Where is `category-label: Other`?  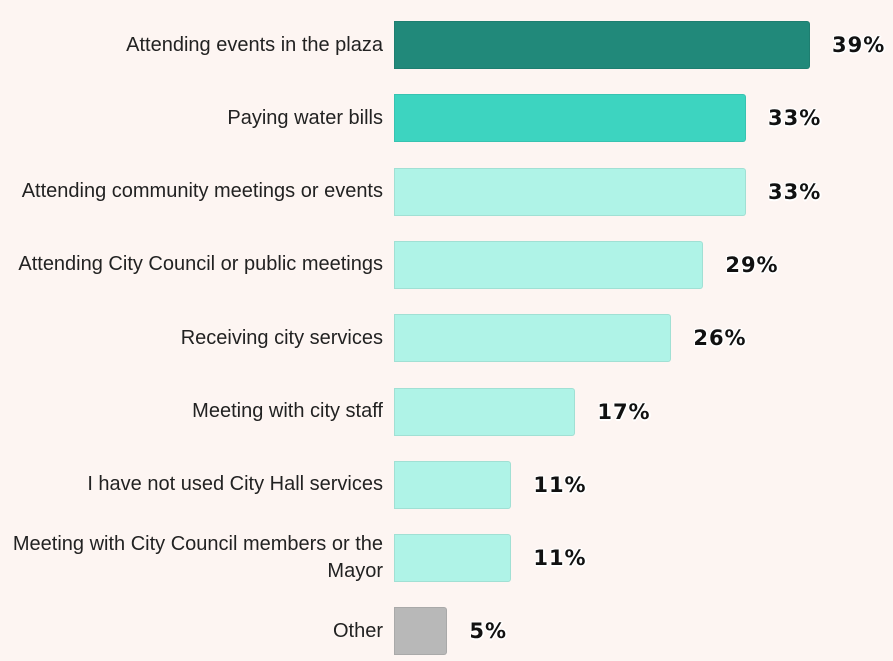 category-label: Other is located at coordinates (357, 630).